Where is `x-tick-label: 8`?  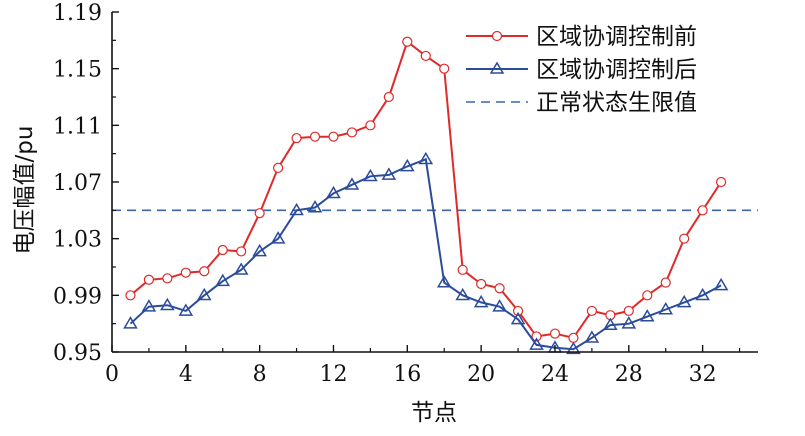
x-tick-label: 8 is located at coordinates (260, 374).